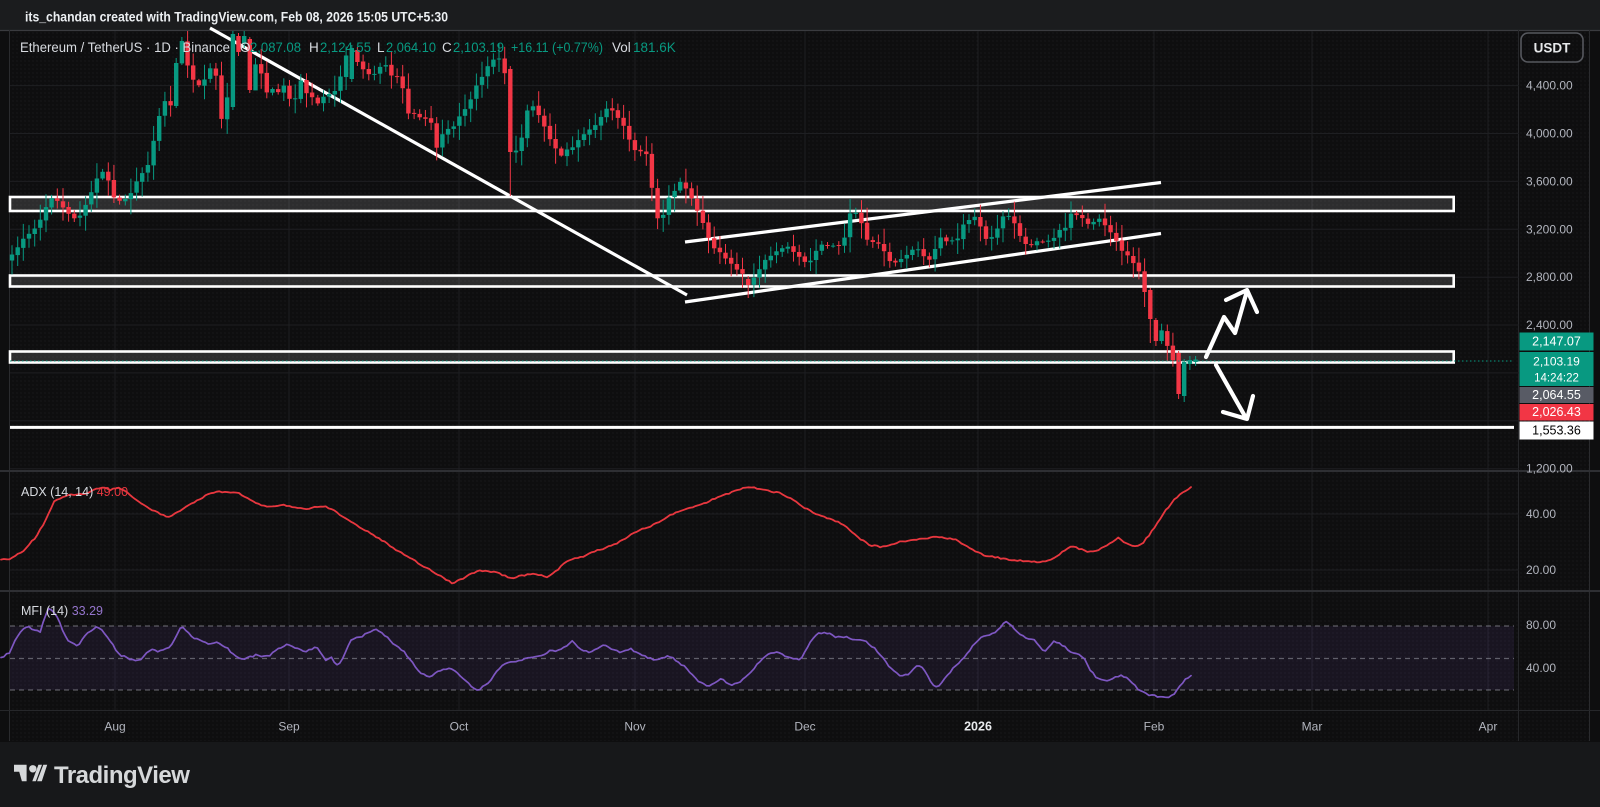 The image size is (1600, 807). What do you see at coordinates (1549, 134) in the screenshot?
I see `svg-text: 4,000.00` at bounding box center [1549, 134].